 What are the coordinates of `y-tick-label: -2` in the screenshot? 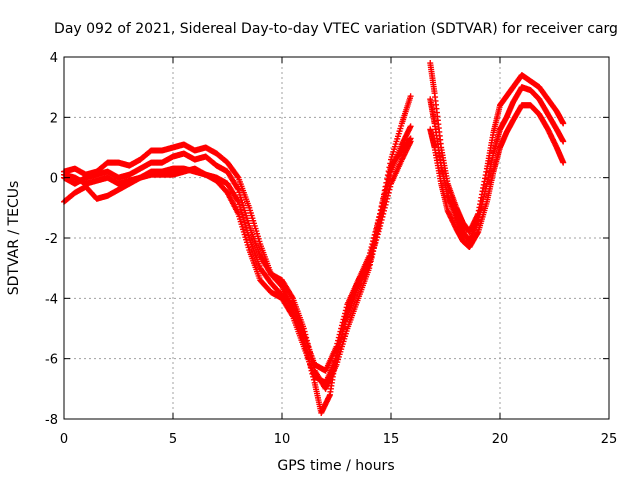 It's located at (51, 239).